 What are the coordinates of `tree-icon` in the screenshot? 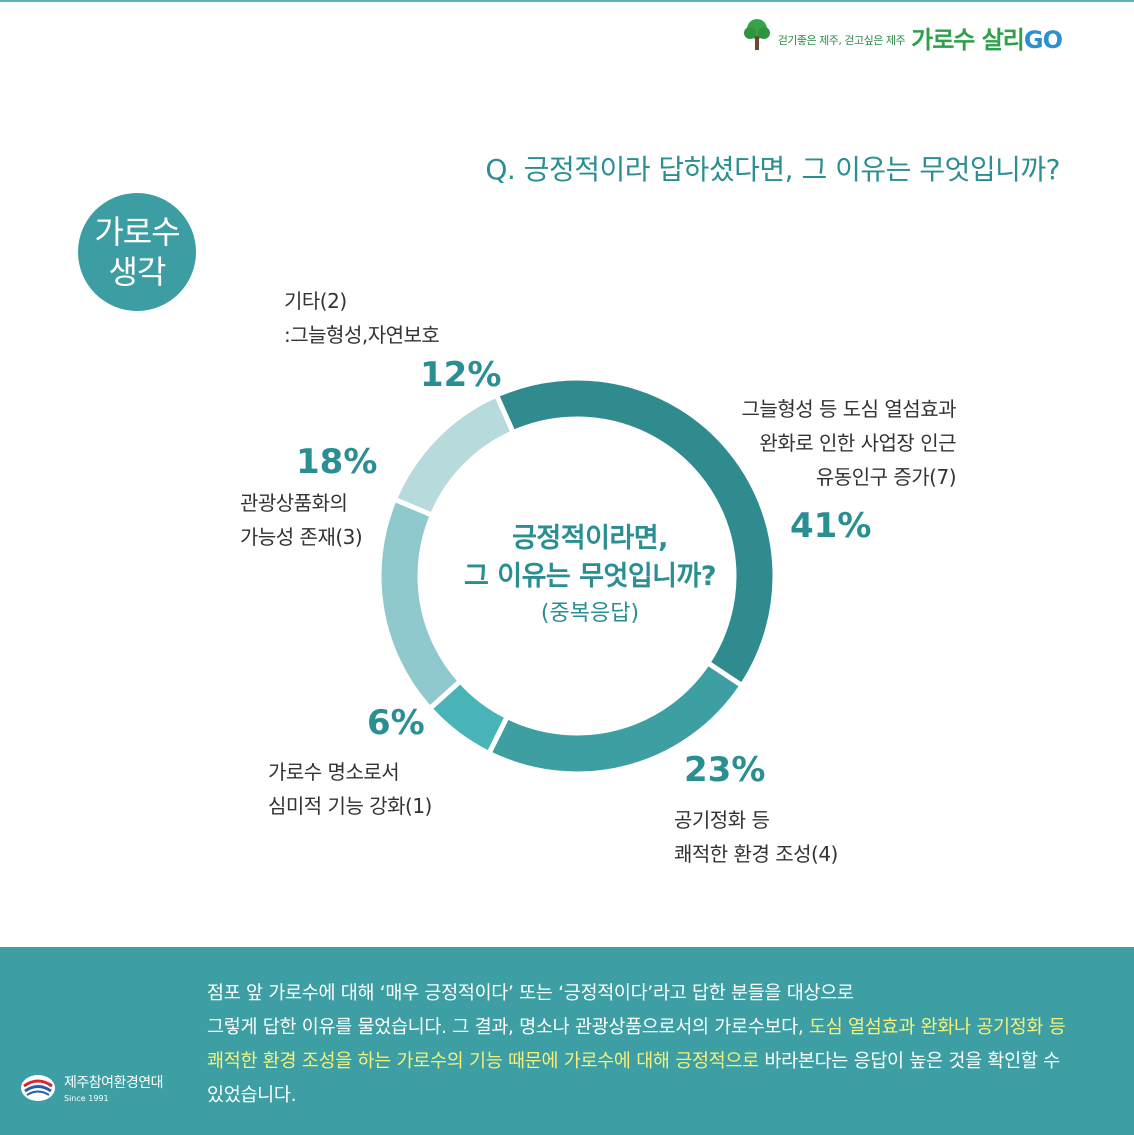 It's located at (756, 34).